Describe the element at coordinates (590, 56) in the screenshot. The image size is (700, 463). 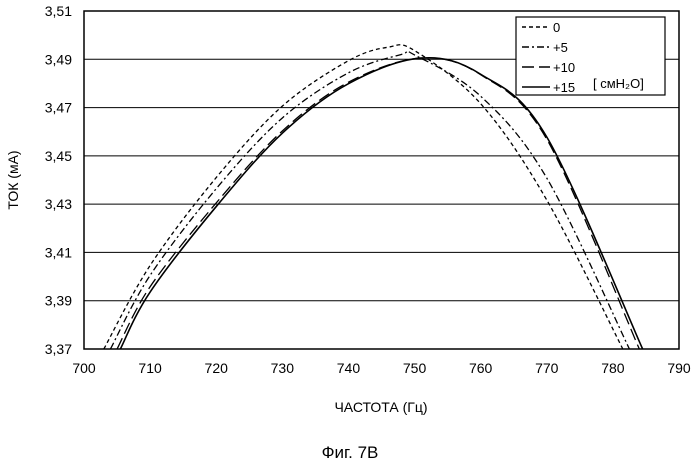
I see `legend: 0 +5 +10 +15 [ смH₂O]` at that location.